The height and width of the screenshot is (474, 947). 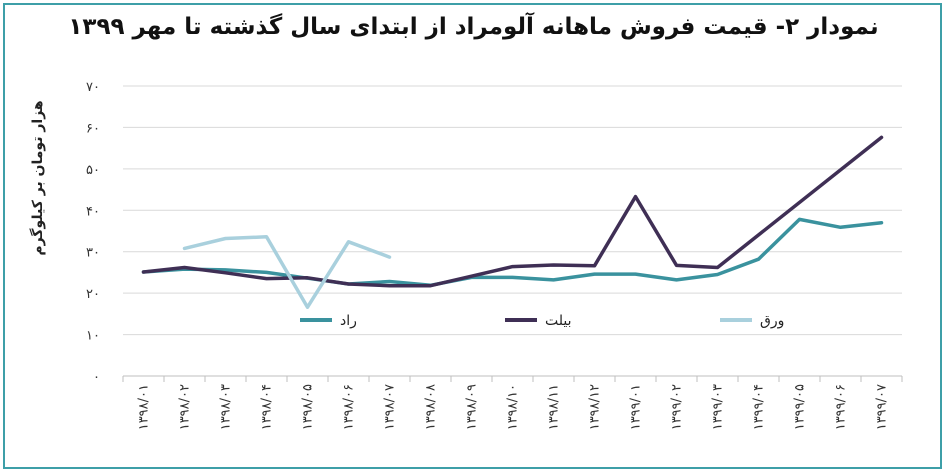 I want to click on x-tick-label: ۱۳۹۸/۰۸, so click(x=431, y=407).